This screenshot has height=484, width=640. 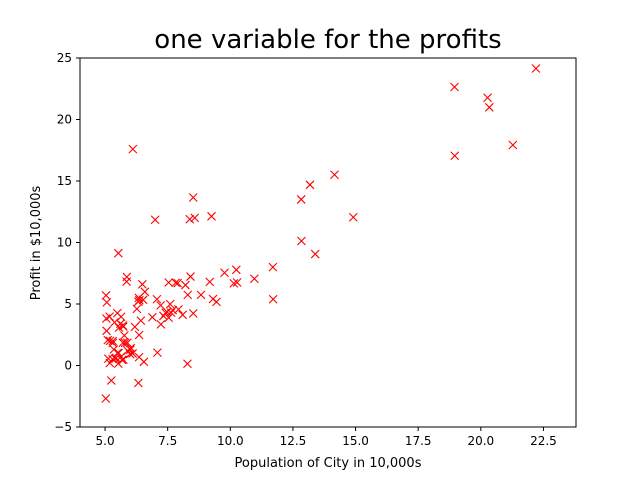 I want to click on x-axis-label: Population of City in 10,000s, so click(x=328, y=463).